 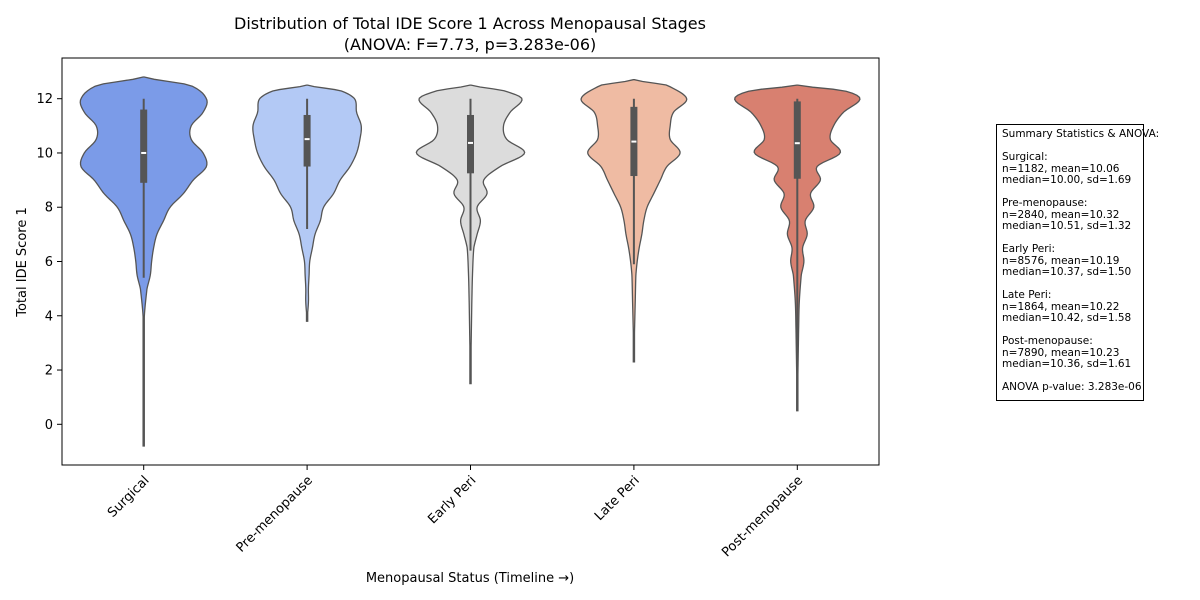 I want to click on stats-group-label: Pre-menopause:, so click(x=1045, y=203).